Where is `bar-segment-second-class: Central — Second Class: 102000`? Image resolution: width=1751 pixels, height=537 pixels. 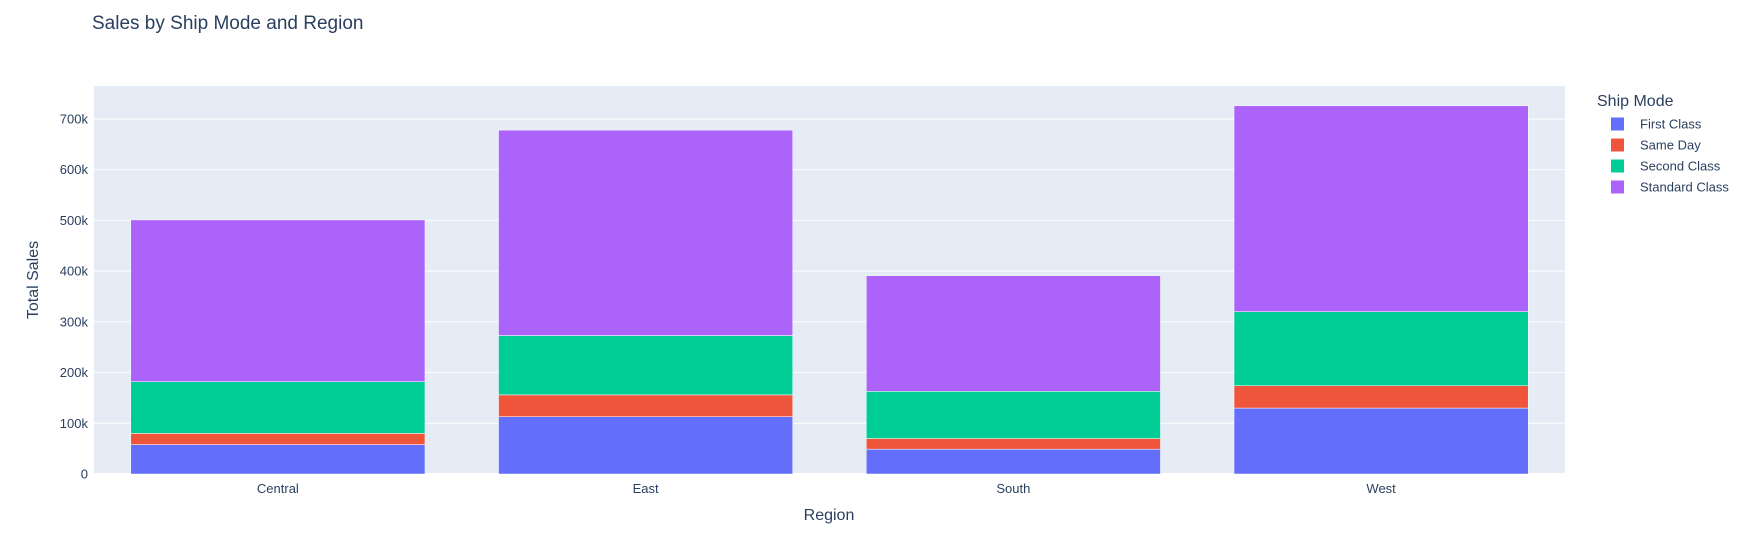
bar-segment-second-class: Central — Second Class: 102000 is located at coordinates (278, 407).